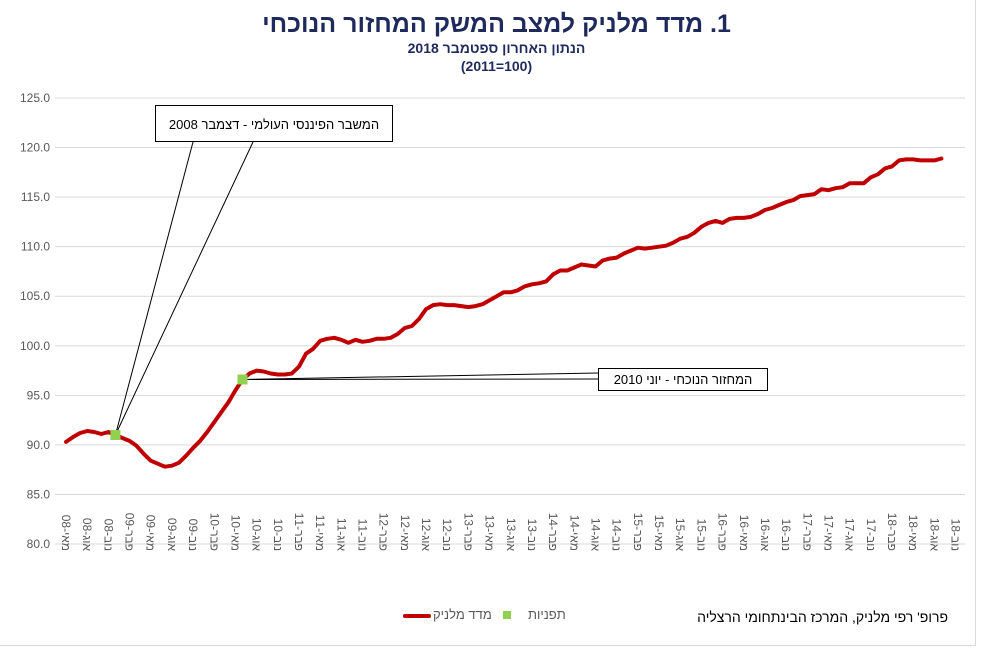 This screenshot has width=993, height=656. I want to click on x-tick-label: מאי-08, so click(66, 533).